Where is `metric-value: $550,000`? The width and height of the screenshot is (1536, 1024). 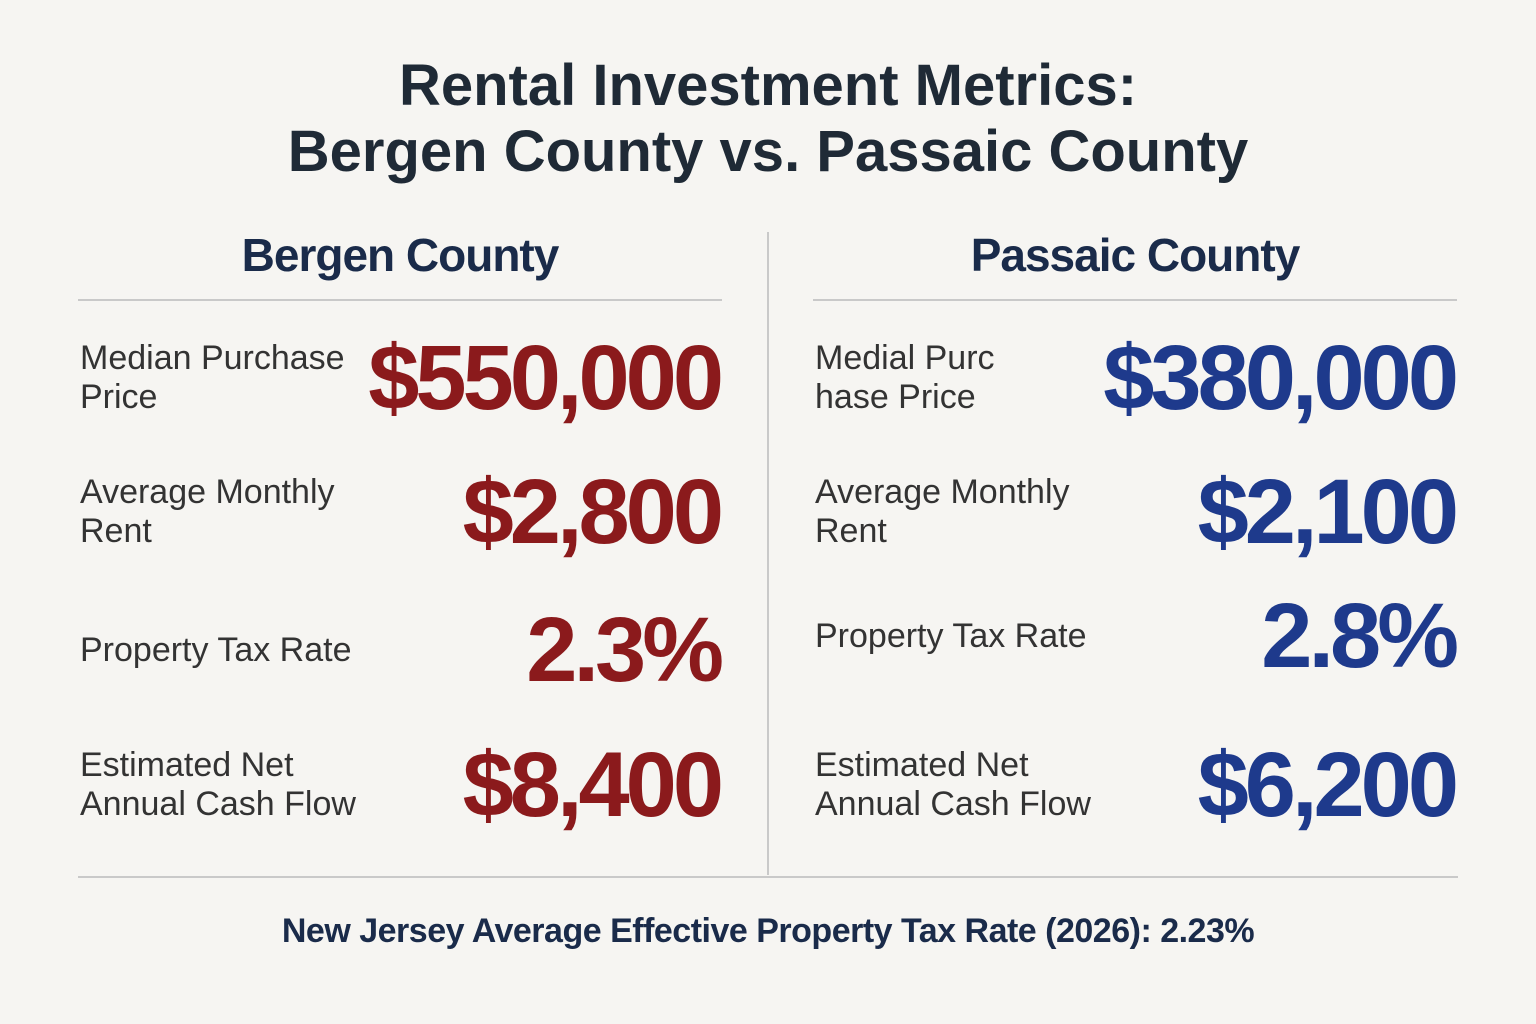 metric-value: $550,000 is located at coordinates (546, 378).